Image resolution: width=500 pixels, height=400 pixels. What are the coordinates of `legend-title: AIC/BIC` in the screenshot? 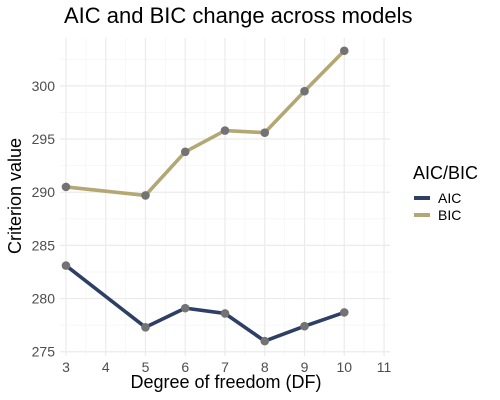 It's located at (445, 173).